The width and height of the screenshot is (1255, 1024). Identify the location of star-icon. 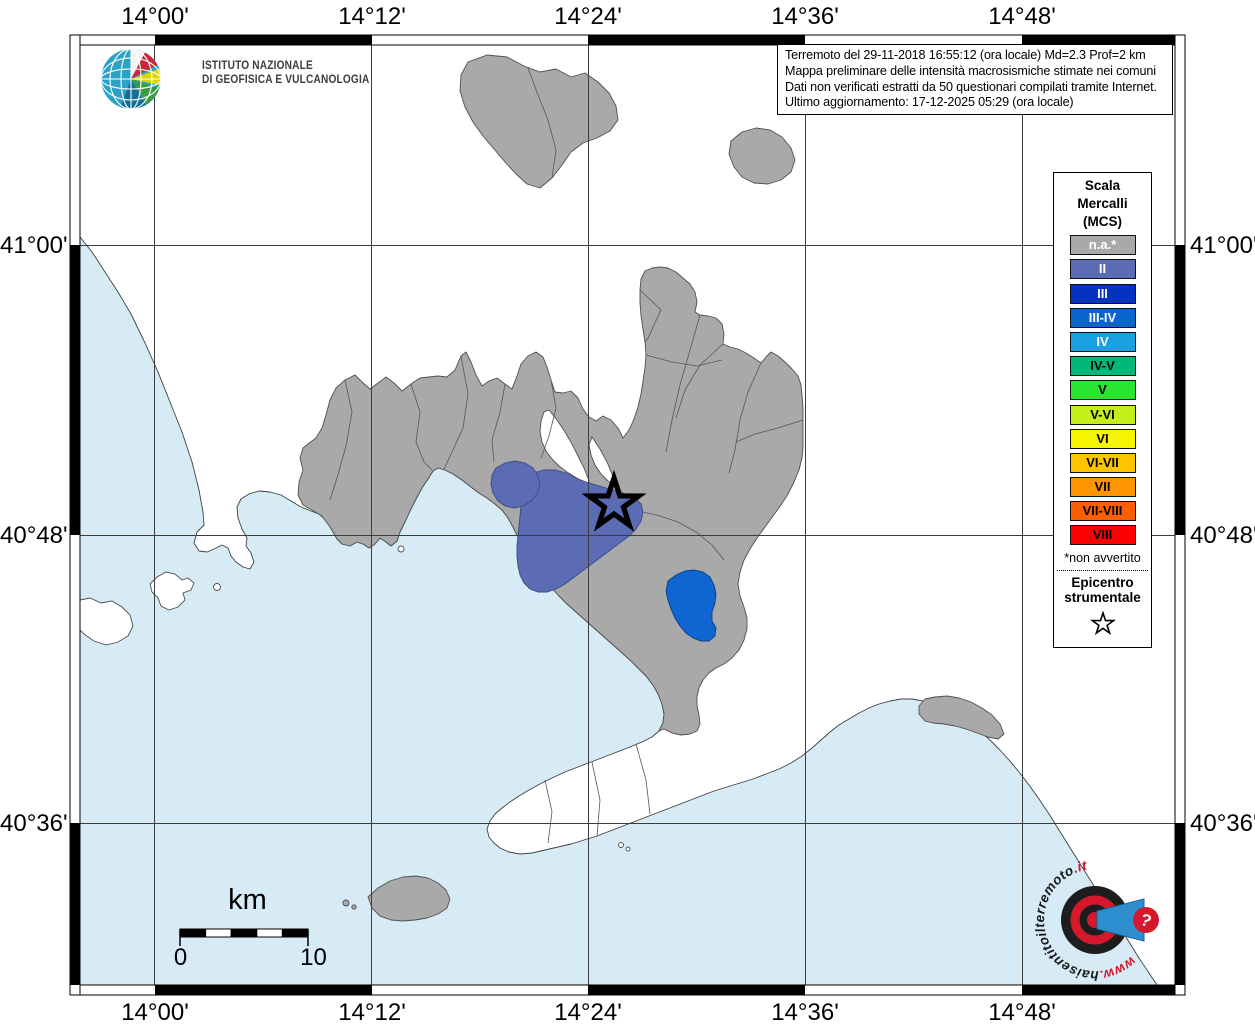
(1102, 623).